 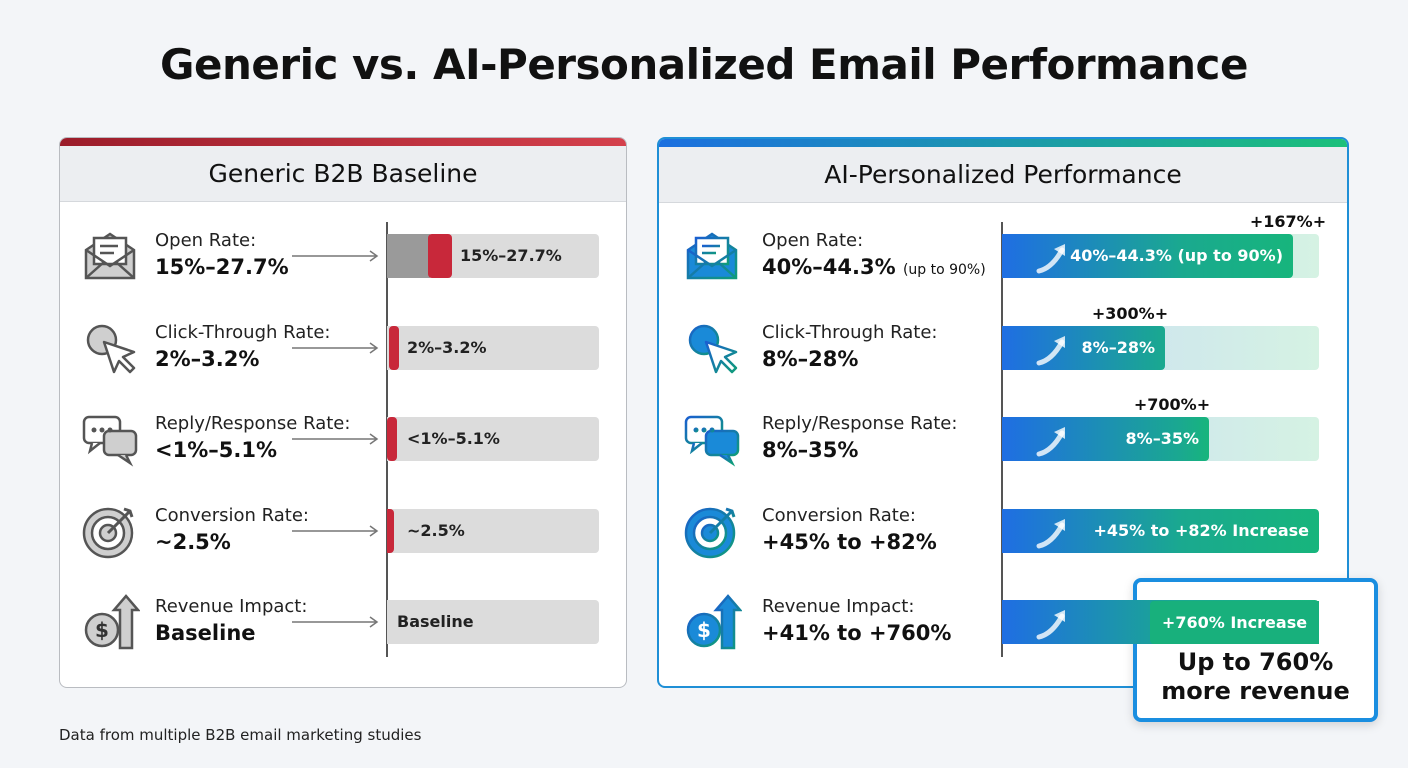 What do you see at coordinates (435, 621) in the screenshot?
I see `bar-label: Baseline` at bounding box center [435, 621].